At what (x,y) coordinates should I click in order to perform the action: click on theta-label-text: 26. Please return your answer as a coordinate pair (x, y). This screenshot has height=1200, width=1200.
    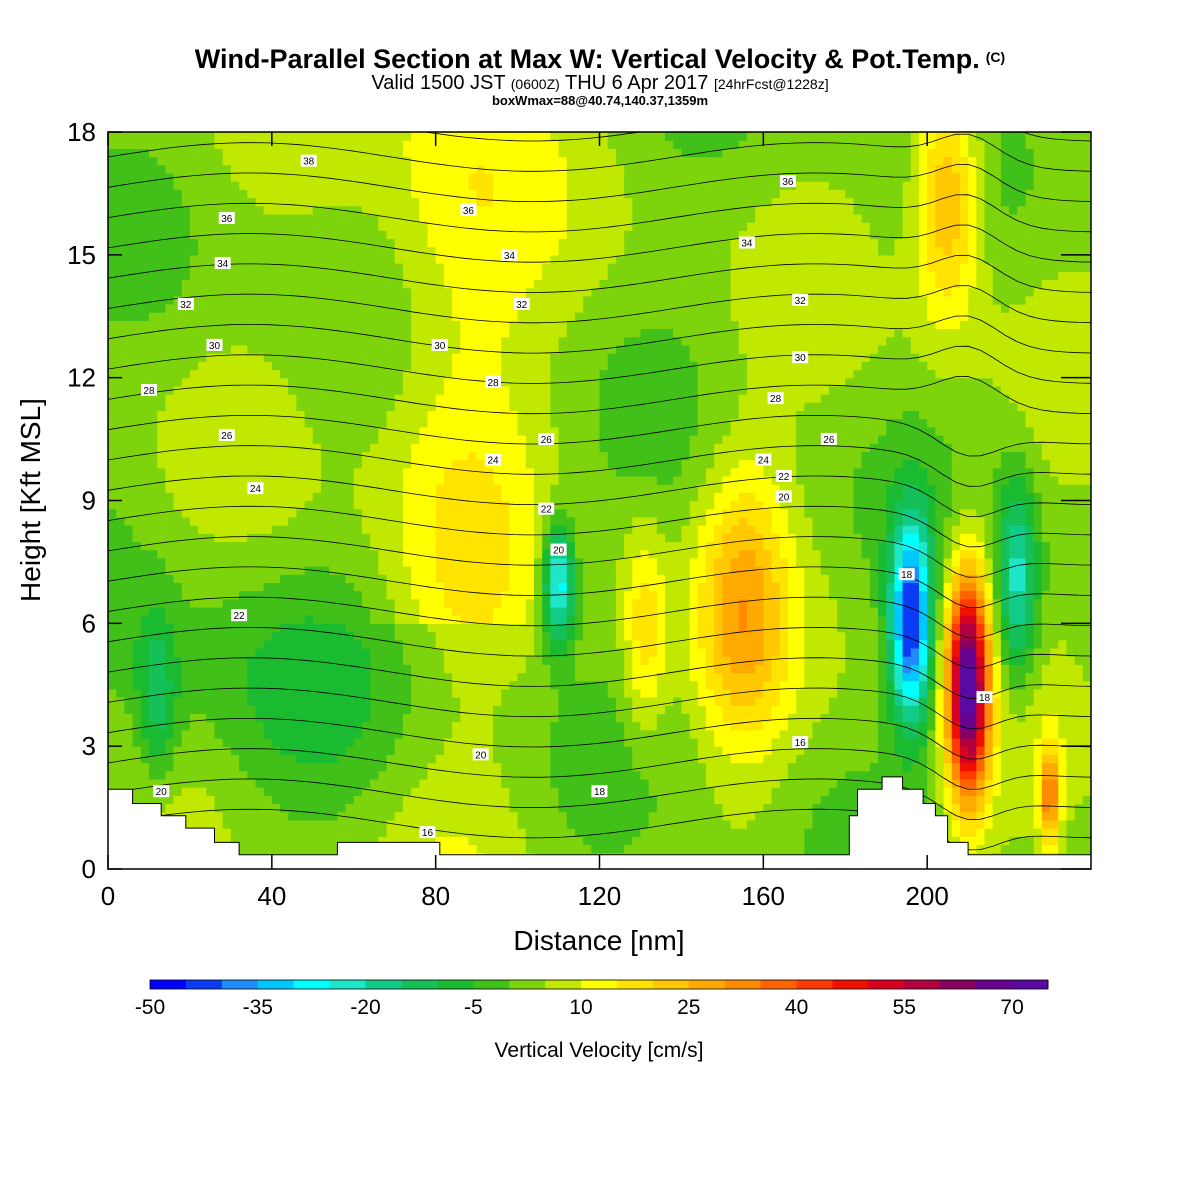
    Looking at the image, I should click on (547, 440).